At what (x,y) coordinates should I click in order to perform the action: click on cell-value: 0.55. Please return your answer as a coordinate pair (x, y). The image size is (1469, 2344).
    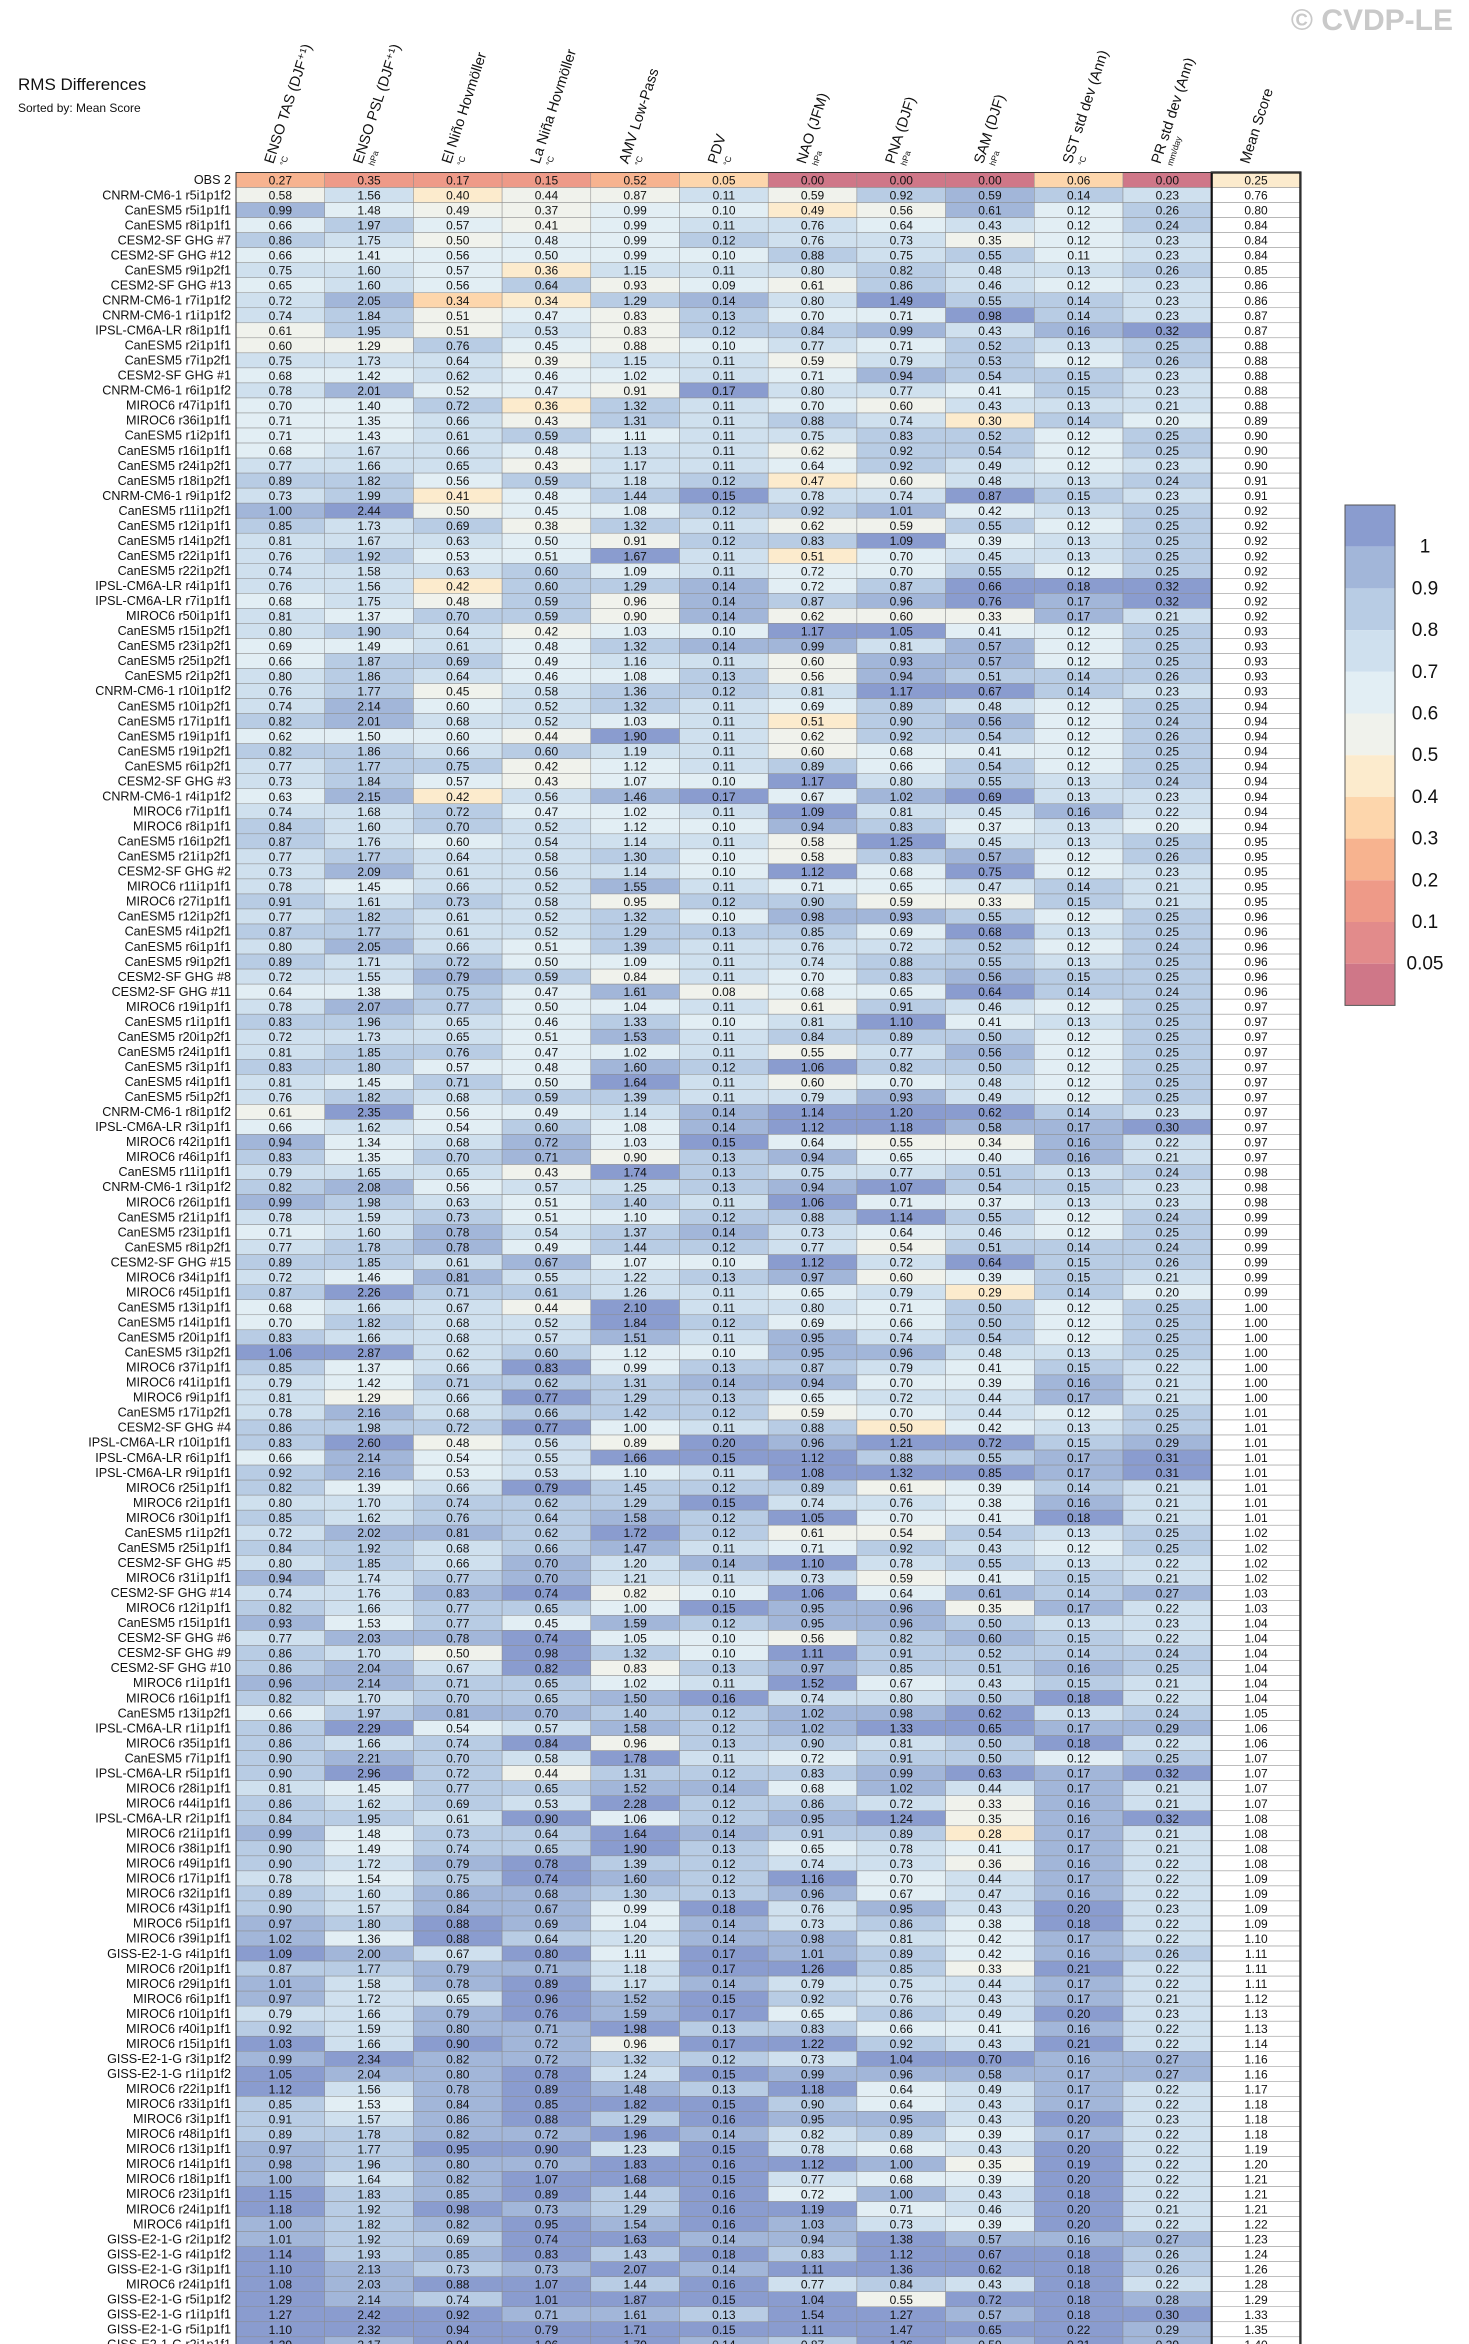
    Looking at the image, I should click on (902, 1142).